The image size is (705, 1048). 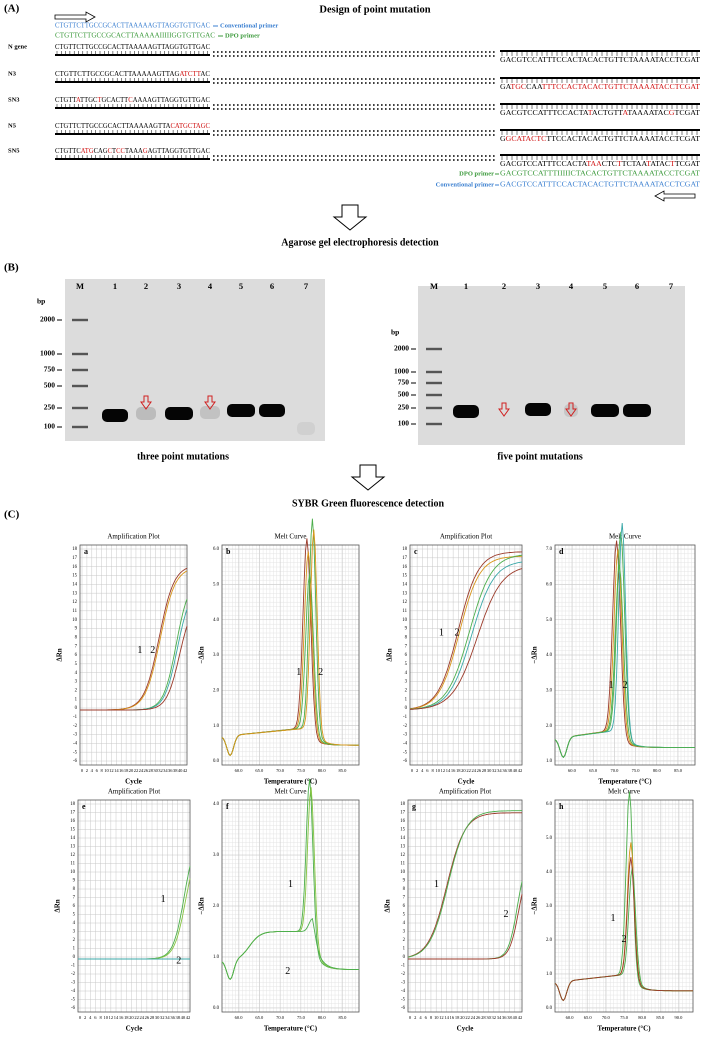 I want to click on panel-label: (A), so click(x=12, y=9).